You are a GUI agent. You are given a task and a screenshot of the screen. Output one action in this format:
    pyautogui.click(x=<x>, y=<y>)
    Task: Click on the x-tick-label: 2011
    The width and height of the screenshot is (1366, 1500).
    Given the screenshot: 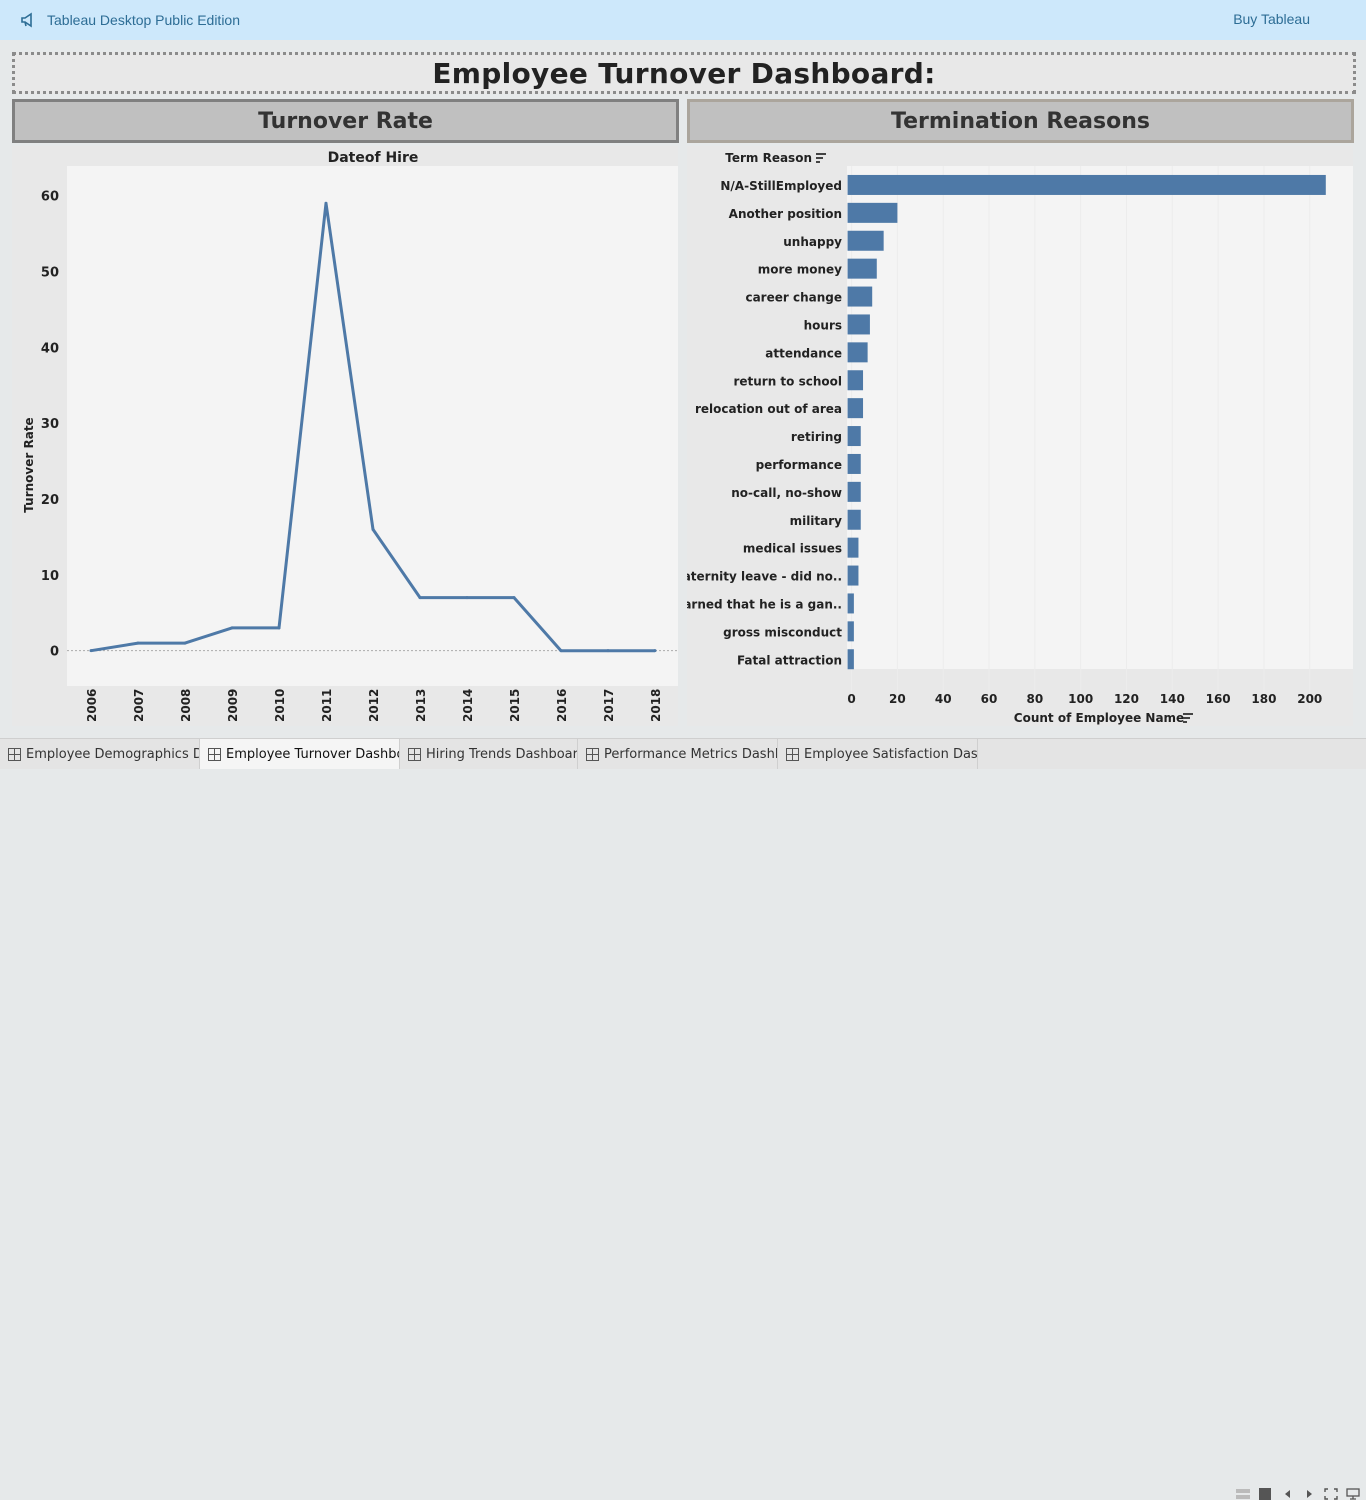 What is the action you would take?
    pyautogui.click(x=327, y=705)
    